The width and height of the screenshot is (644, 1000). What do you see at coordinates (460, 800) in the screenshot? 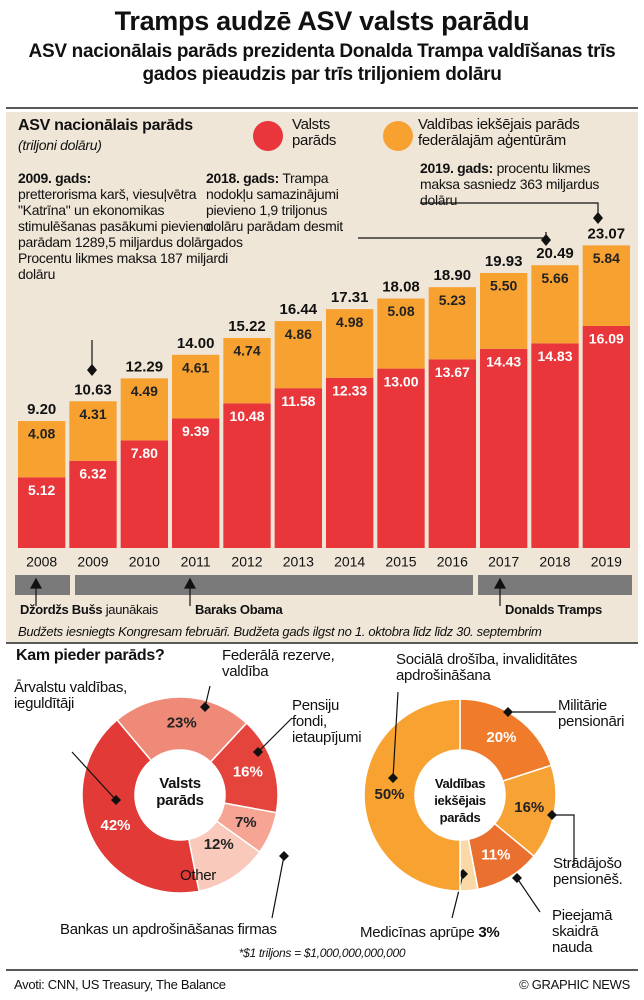
I see `pie-center-label: Valdības iekšējais parāds` at bounding box center [460, 800].